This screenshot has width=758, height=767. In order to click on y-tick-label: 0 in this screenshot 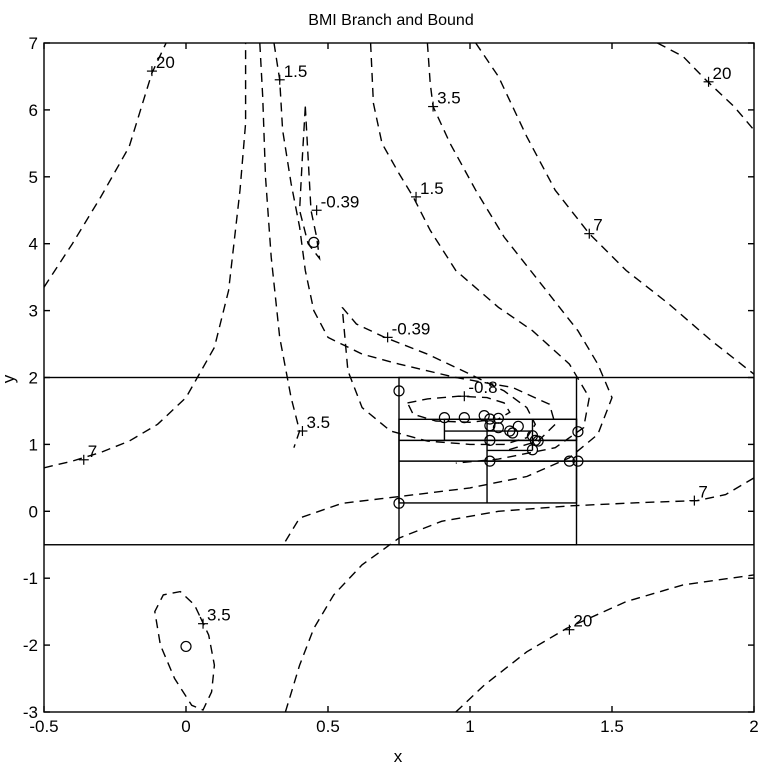, I will do `click(33, 511)`.